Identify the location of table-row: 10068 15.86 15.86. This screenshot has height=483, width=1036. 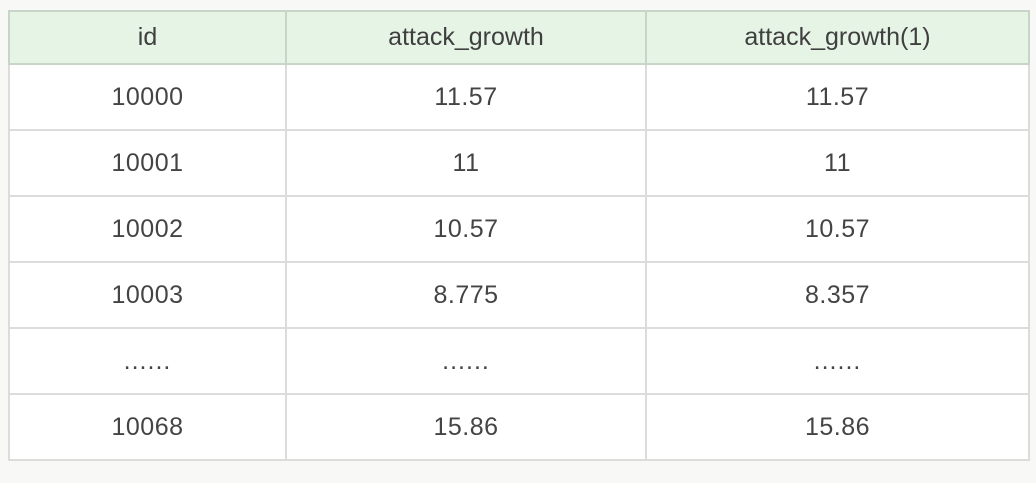
(519, 427).